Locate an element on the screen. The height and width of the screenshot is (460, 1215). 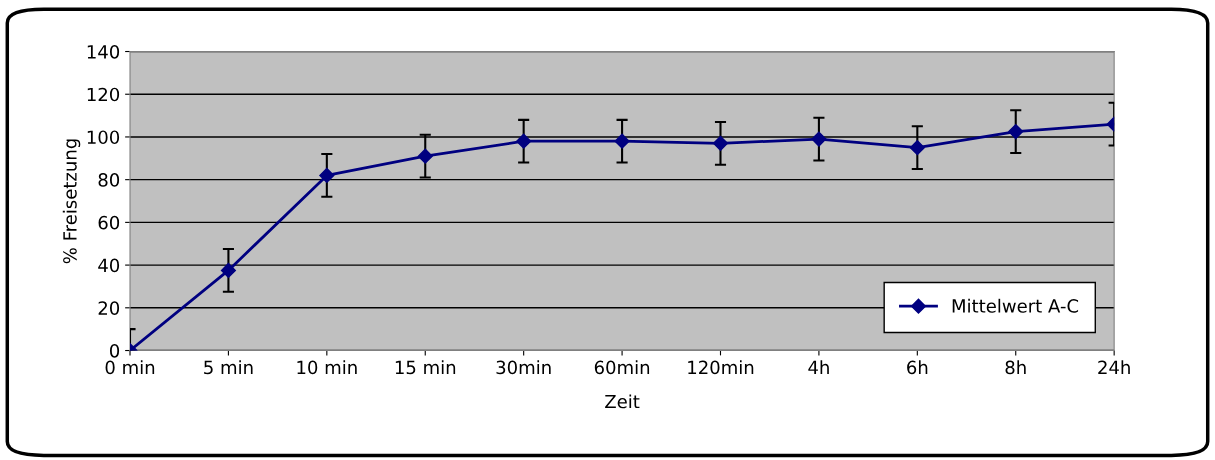
x-tick-label: 15 min is located at coordinates (425, 367).